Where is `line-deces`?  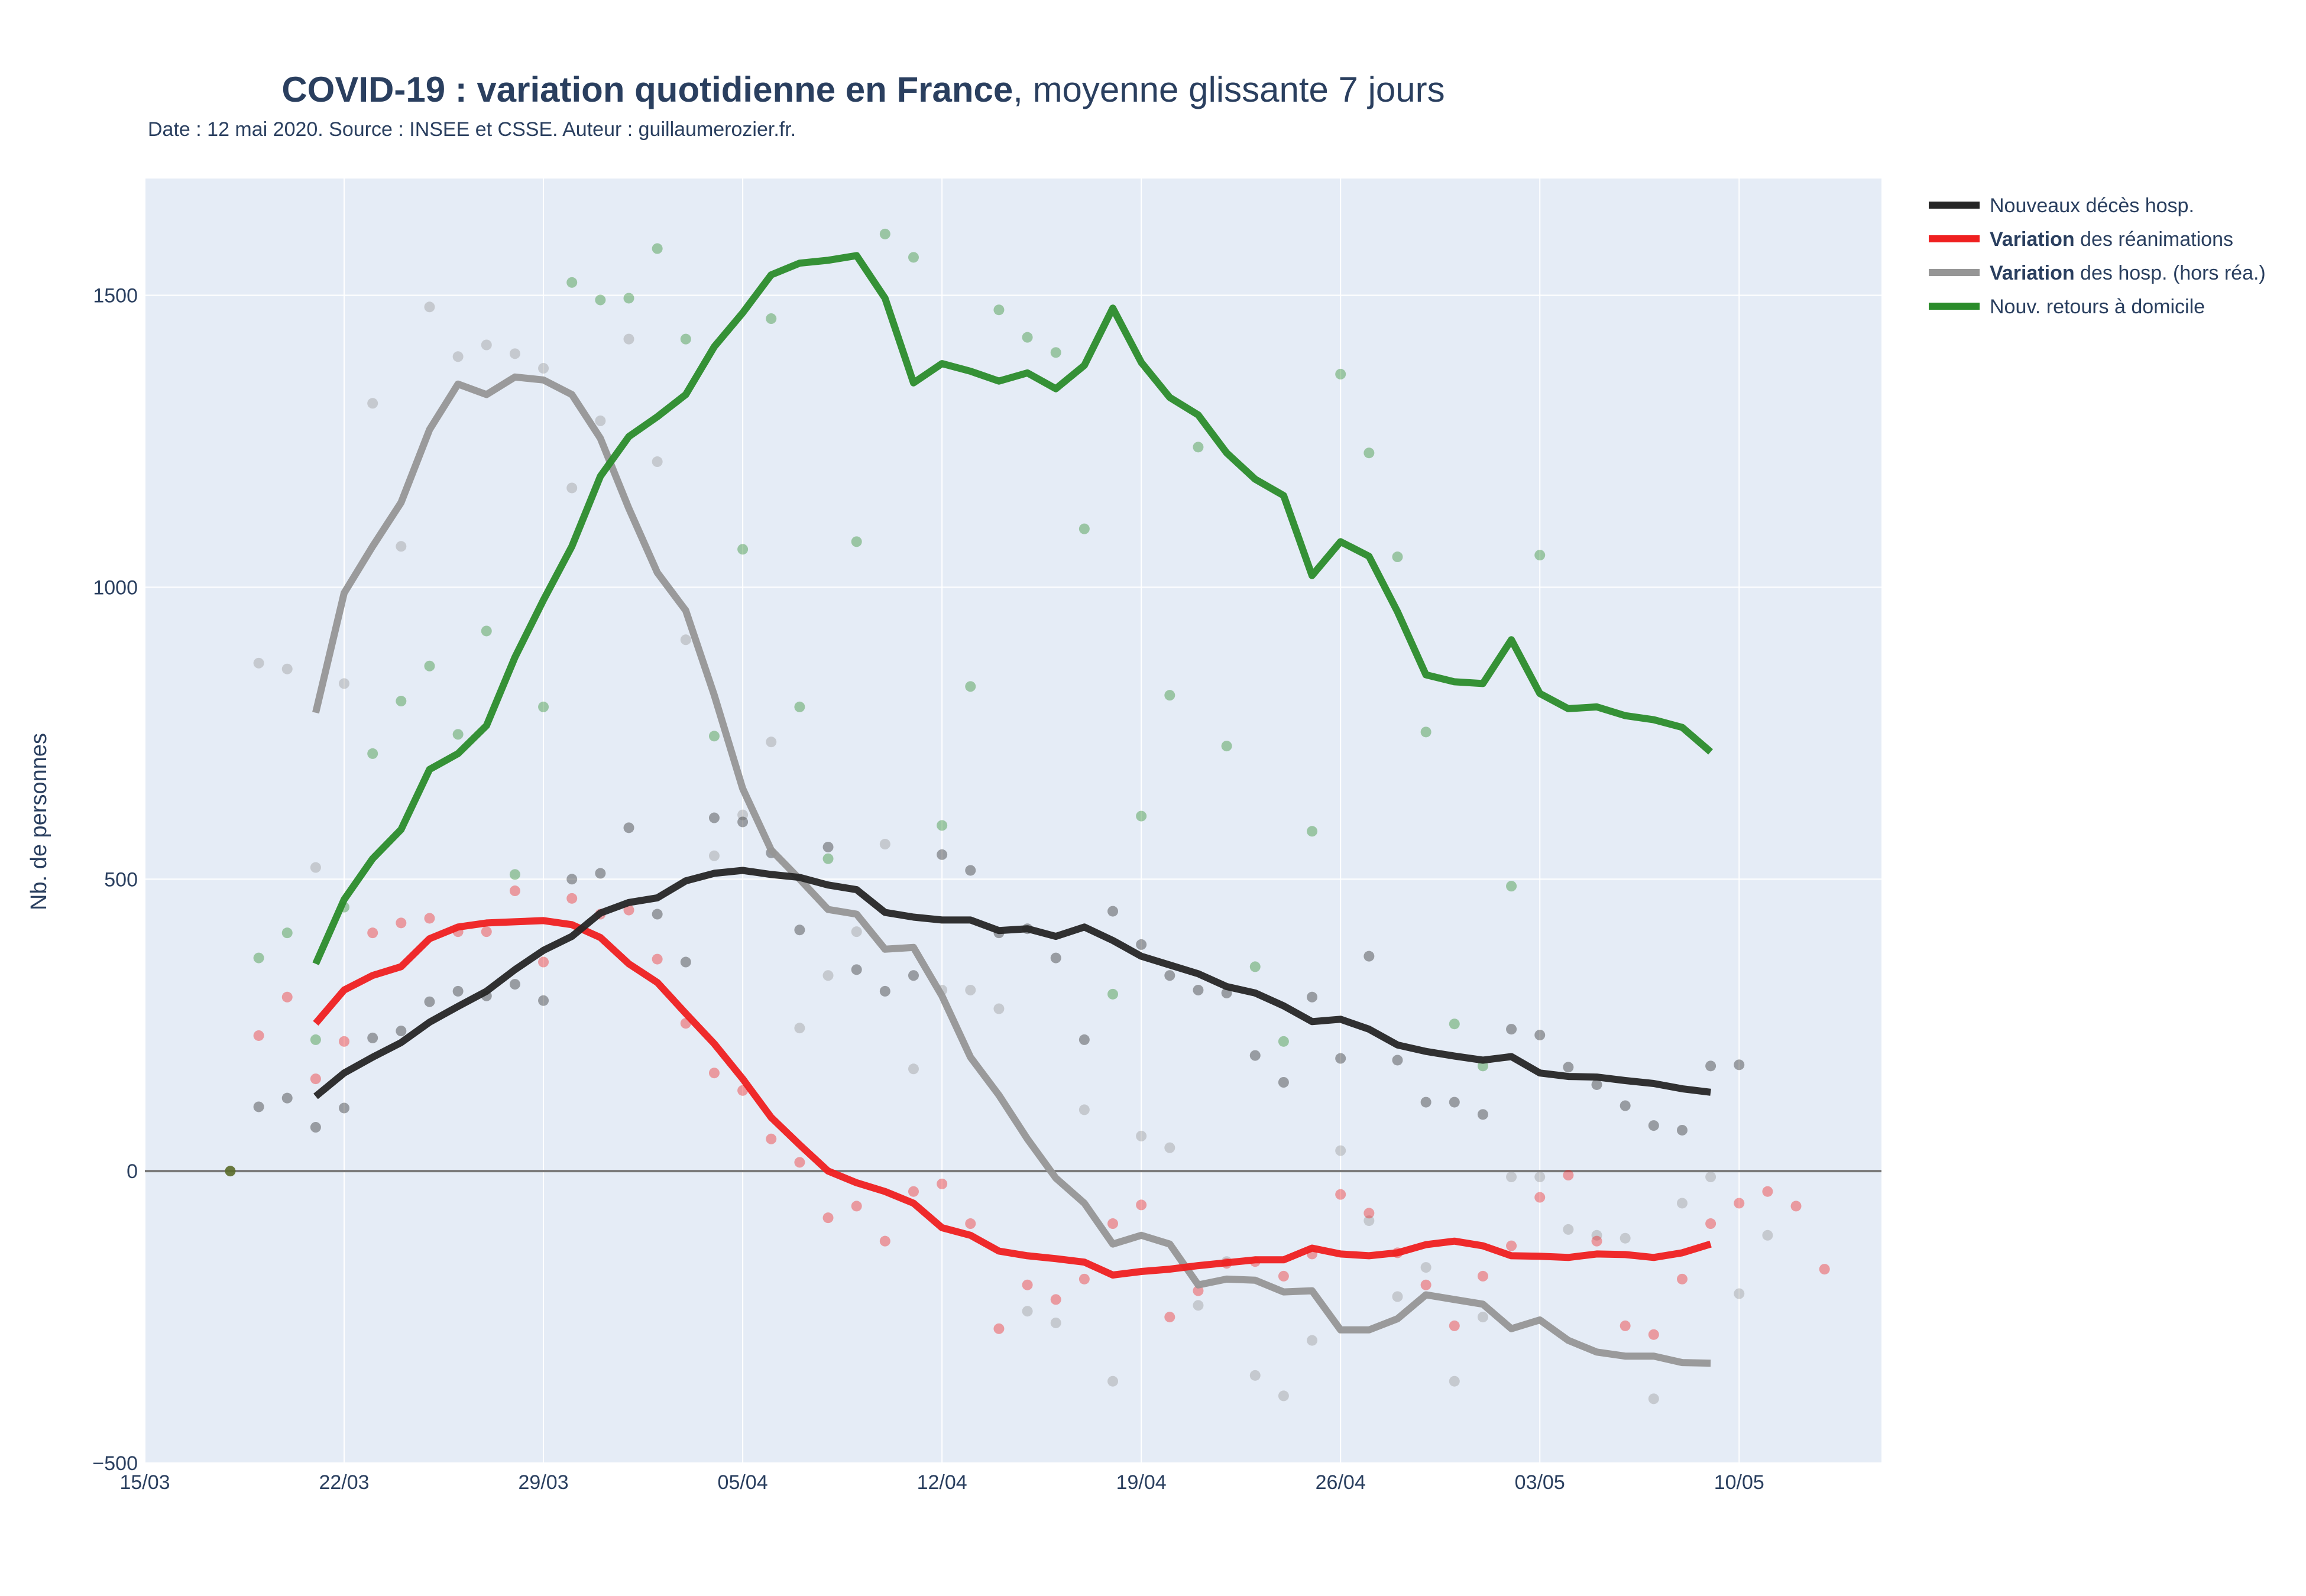 line-deces is located at coordinates (1012, 983).